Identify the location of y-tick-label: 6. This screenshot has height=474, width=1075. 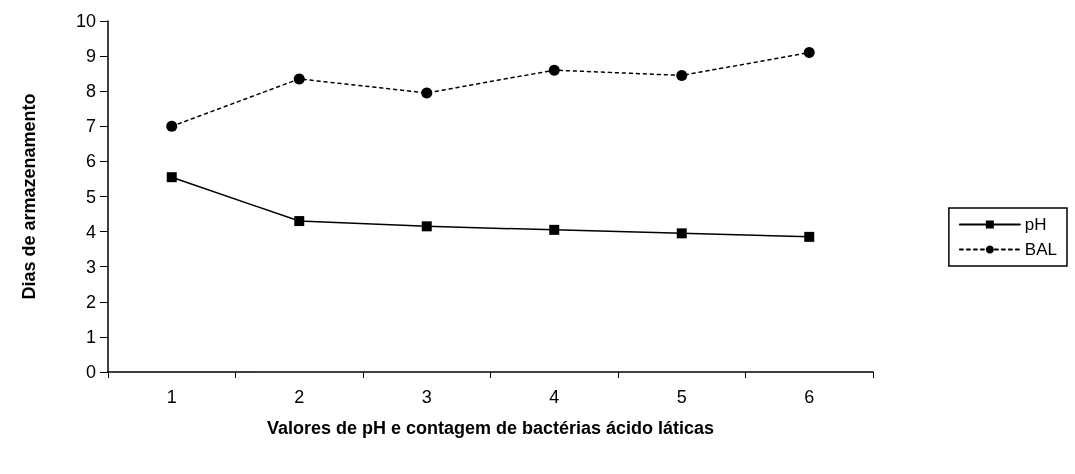
(90, 161).